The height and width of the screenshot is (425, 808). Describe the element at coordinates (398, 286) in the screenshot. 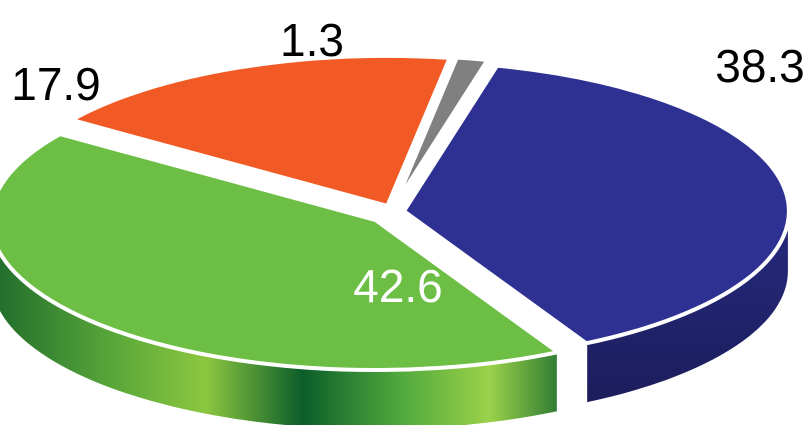

I see `data-label-42.6: 42.6` at that location.